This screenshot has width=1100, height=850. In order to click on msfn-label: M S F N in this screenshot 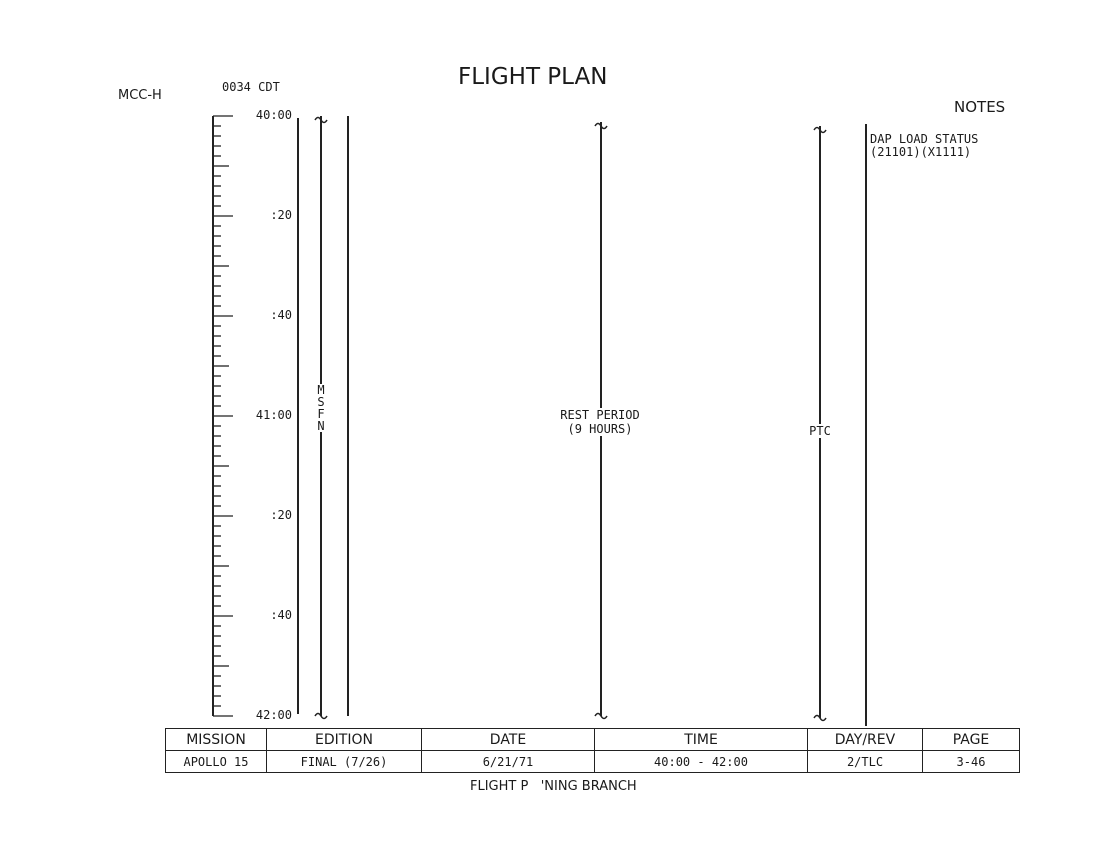, I will do `click(321, 408)`.